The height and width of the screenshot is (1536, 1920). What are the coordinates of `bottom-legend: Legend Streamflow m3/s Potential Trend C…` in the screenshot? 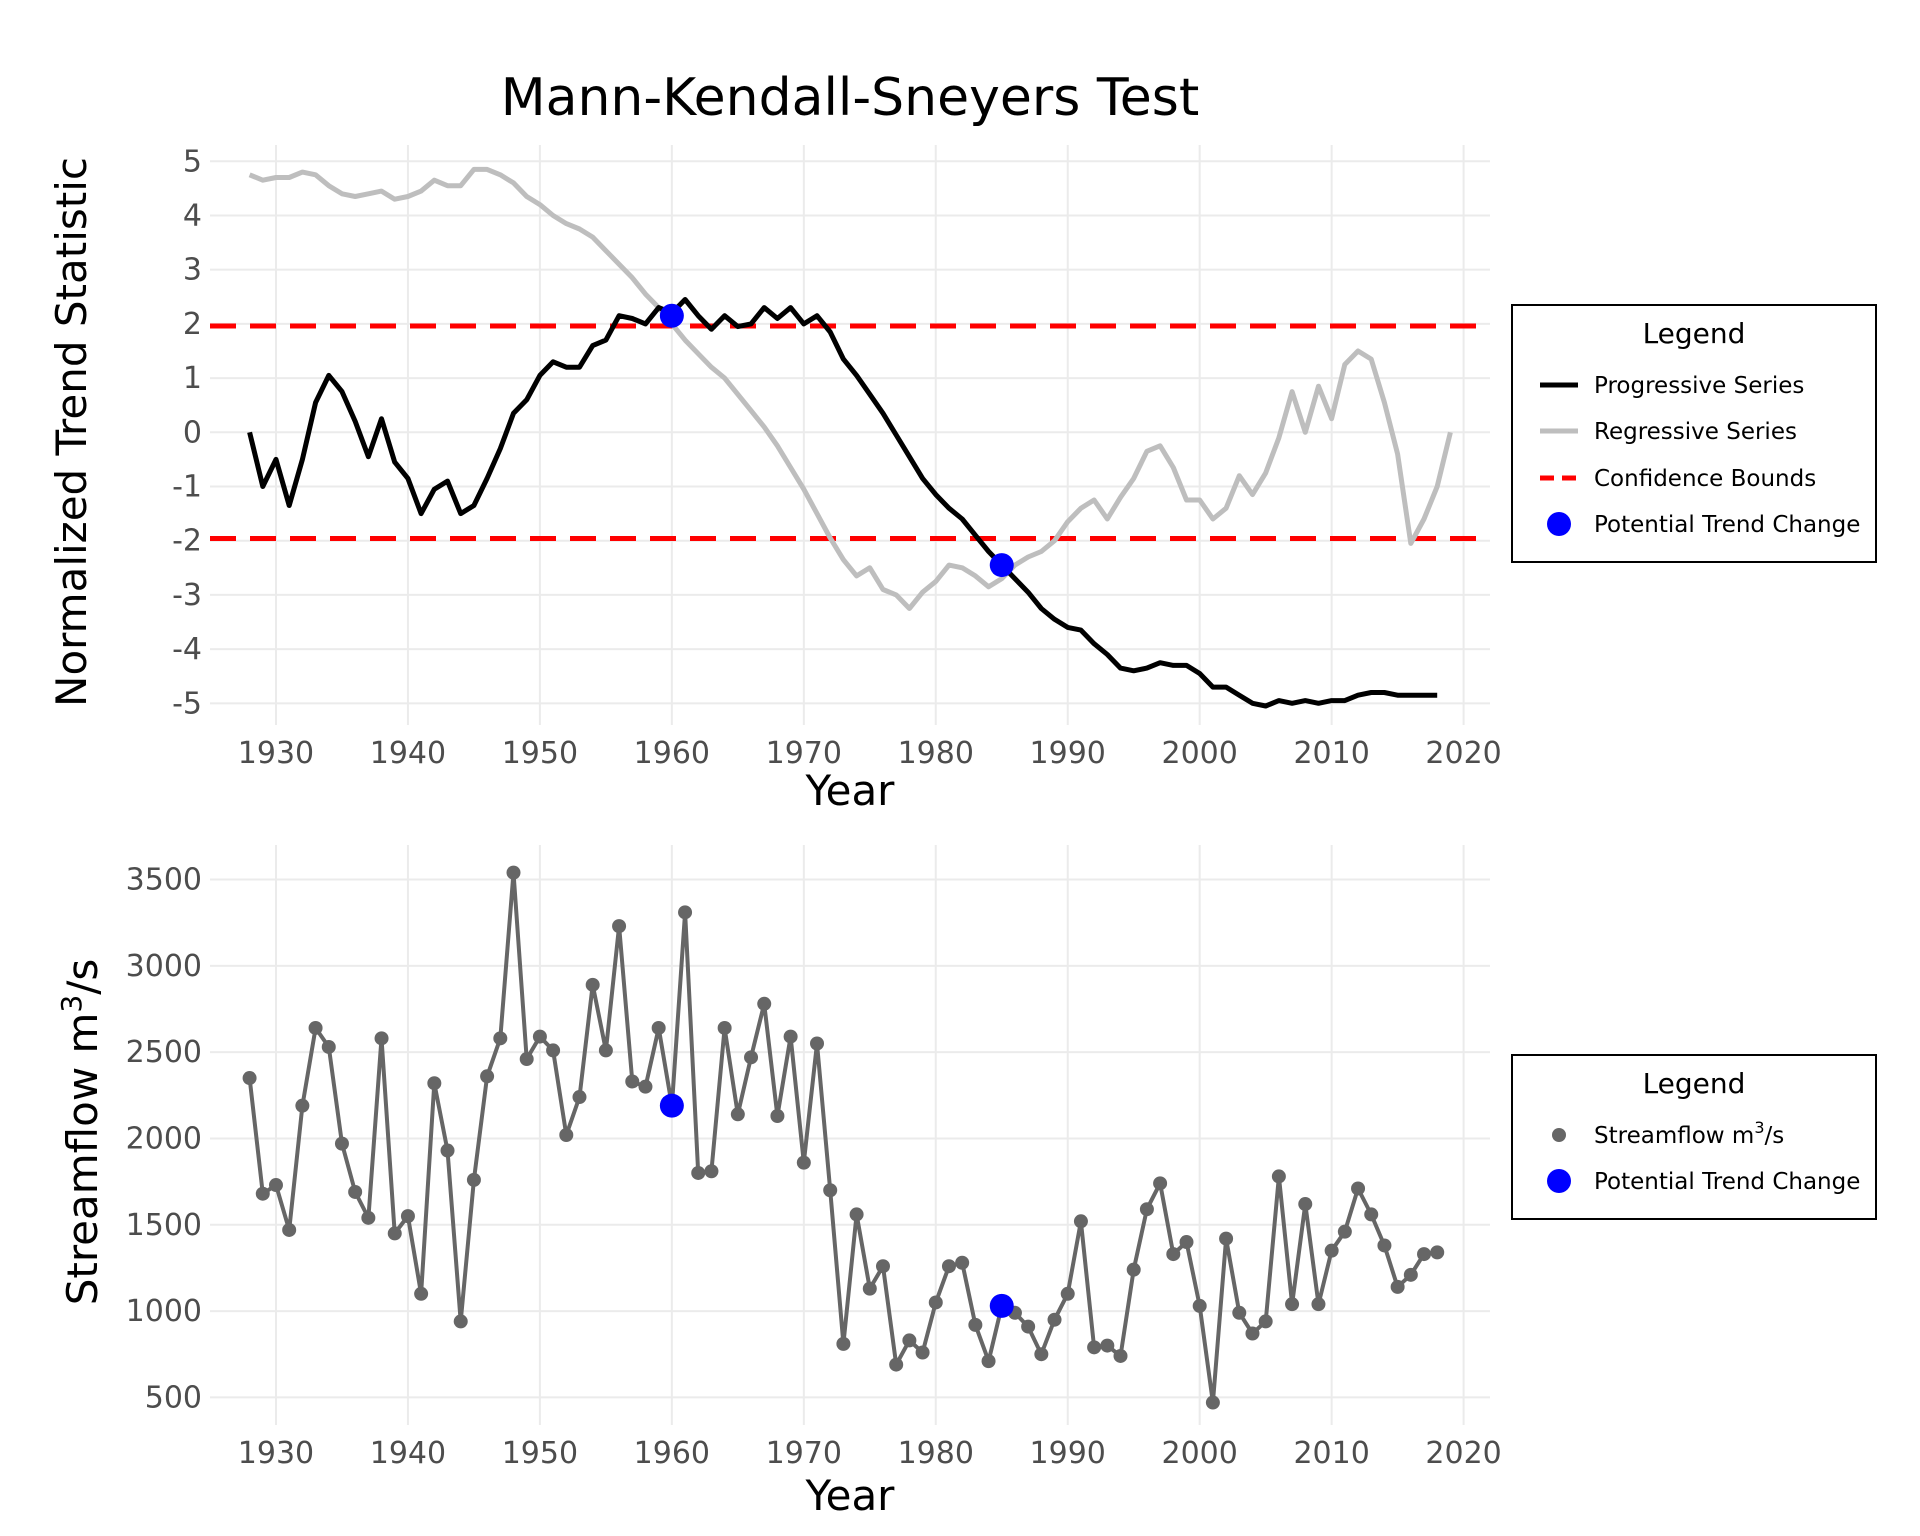 It's located at (1694, 1137).